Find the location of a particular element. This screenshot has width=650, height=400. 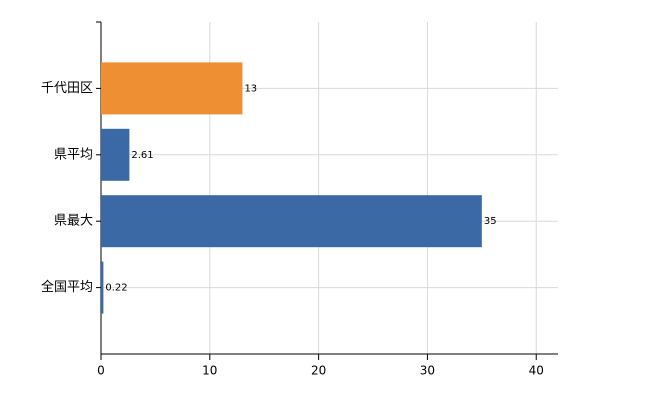

x-tick-label: 10 is located at coordinates (209, 371).